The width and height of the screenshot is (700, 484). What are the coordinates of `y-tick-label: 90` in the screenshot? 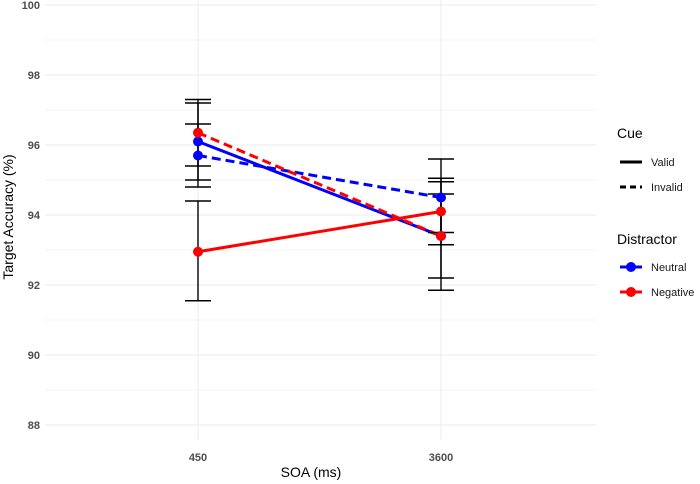 It's located at (34, 356).